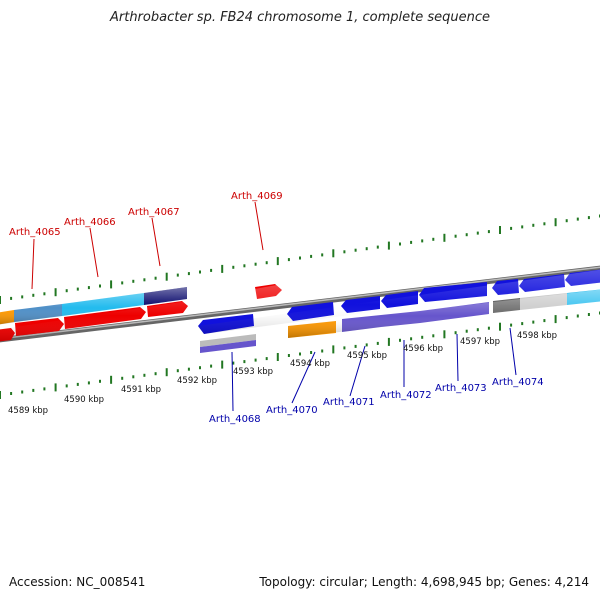 Image resolution: width=600 pixels, height=600 pixels. What do you see at coordinates (518, 382) in the screenshot?
I see `gene-label-arth-4074: Arth_4074` at bounding box center [518, 382].